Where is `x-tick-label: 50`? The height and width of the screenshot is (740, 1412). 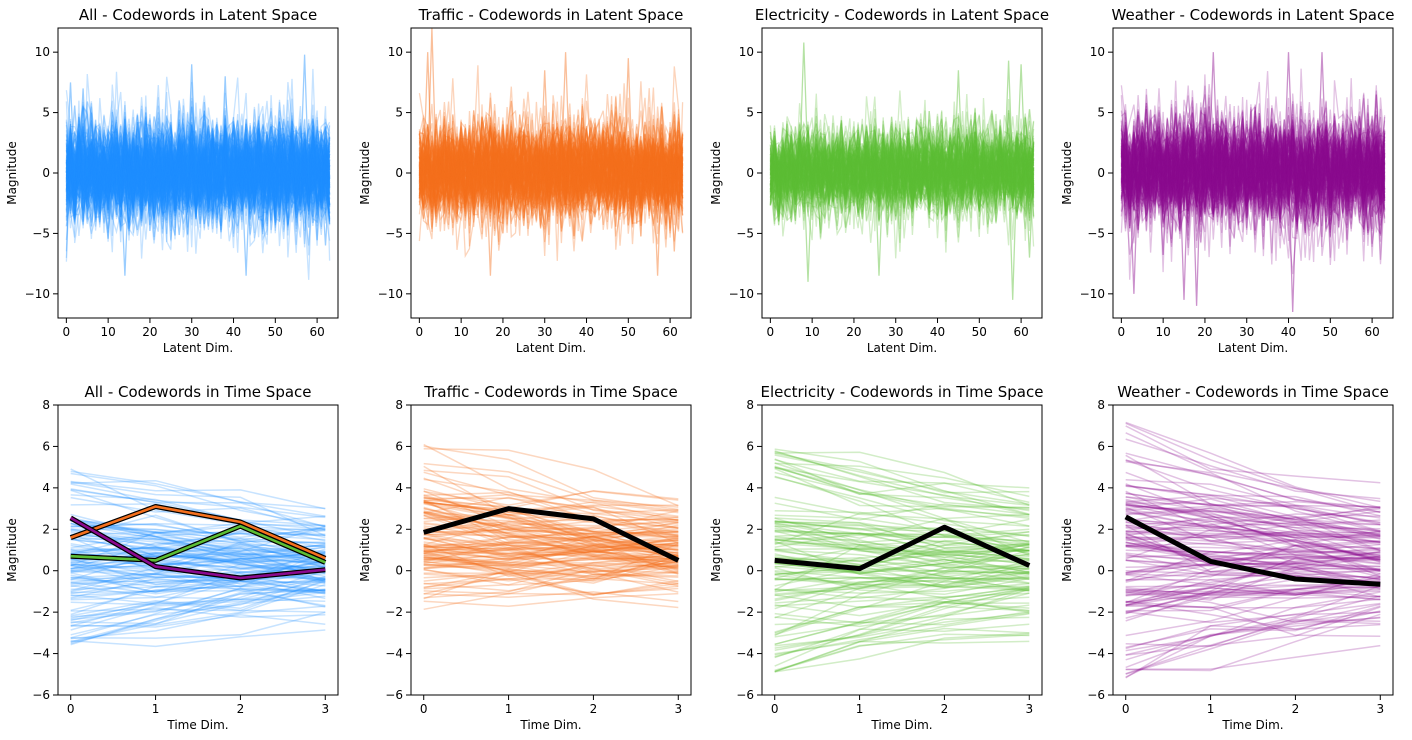
x-tick-label: 50 is located at coordinates (1330, 332).